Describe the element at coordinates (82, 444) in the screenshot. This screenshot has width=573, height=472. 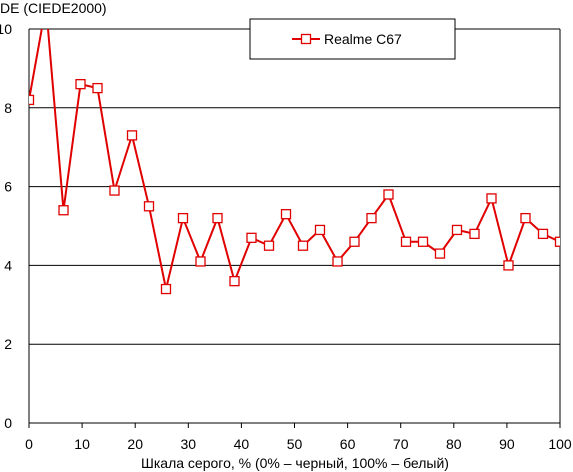
I see `x-tick-label-10: 10` at that location.